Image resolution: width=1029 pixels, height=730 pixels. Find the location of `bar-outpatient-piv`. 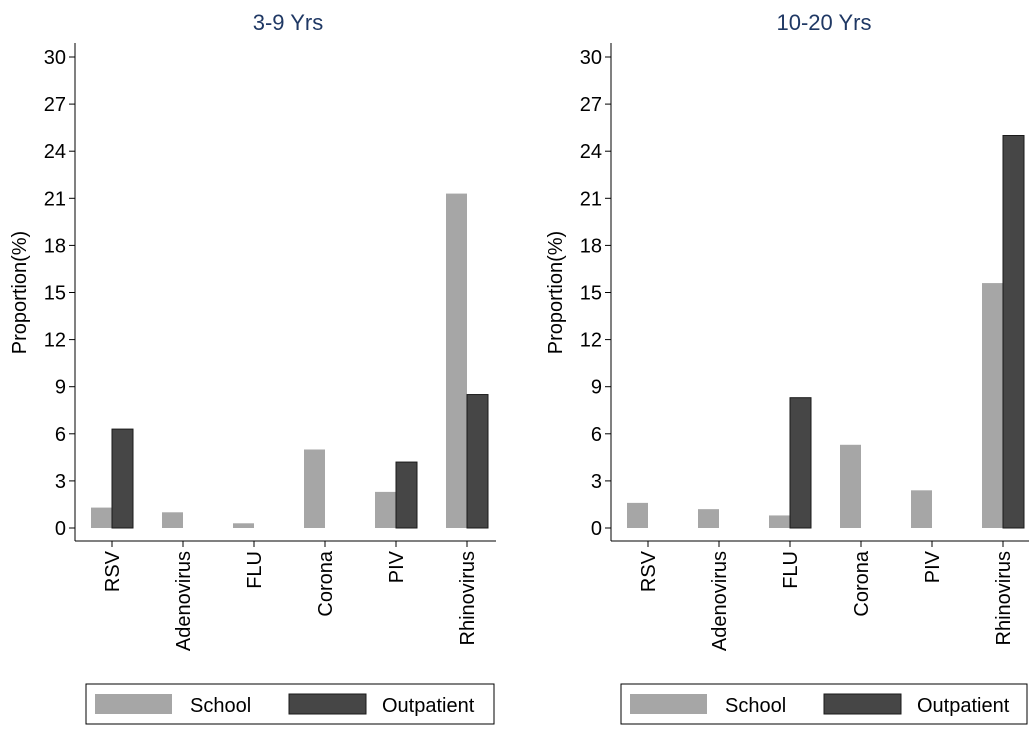

bar-outpatient-piv is located at coordinates (406, 495).